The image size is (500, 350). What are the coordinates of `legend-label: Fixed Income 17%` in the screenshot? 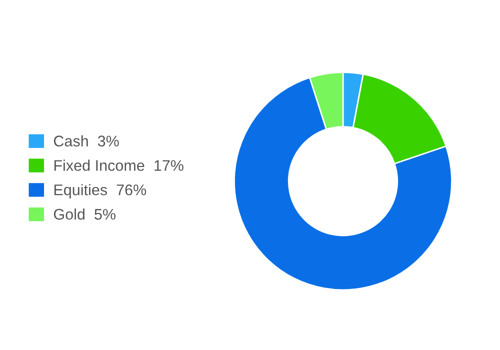 It's located at (119, 165).